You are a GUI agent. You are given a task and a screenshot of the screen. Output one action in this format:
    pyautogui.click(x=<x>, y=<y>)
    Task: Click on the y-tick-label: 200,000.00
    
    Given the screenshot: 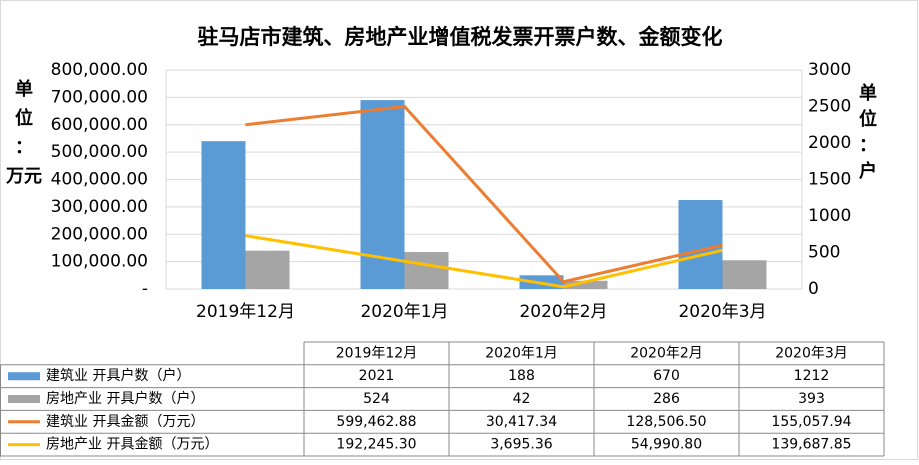 What is the action you would take?
    pyautogui.click(x=99, y=234)
    